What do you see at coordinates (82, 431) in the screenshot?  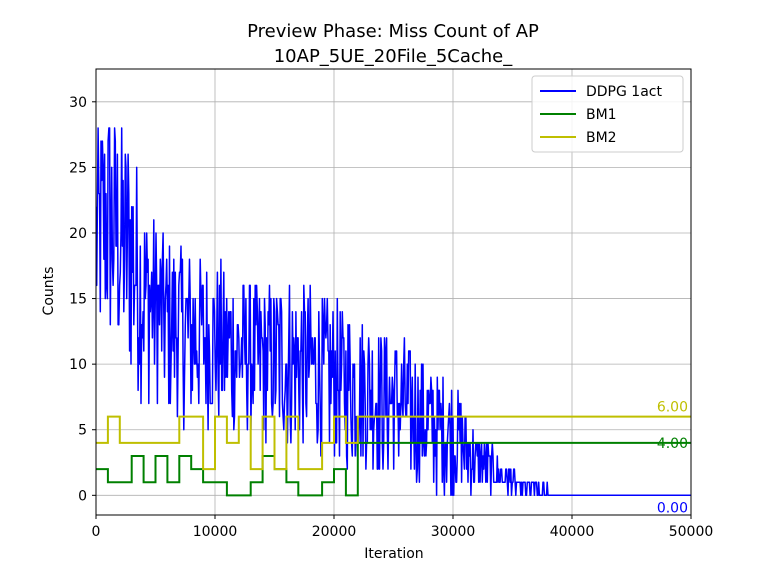 I see `y-tick-label: 5` at bounding box center [82, 431].